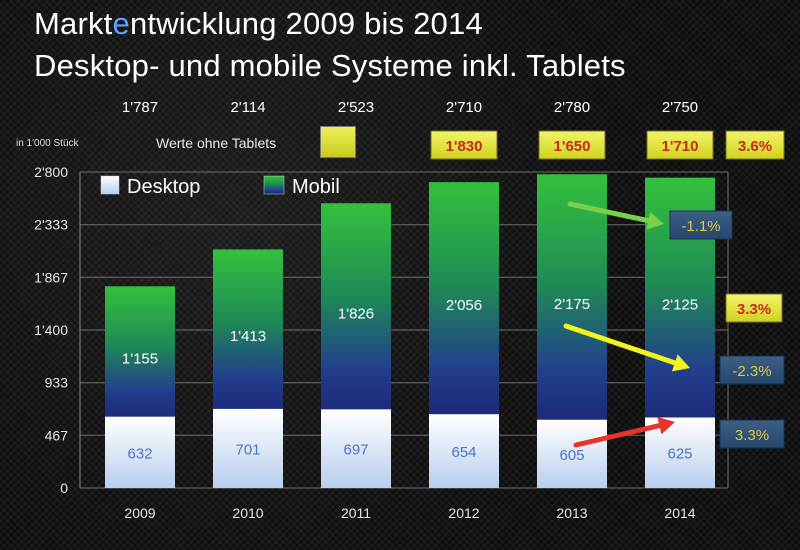  Describe the element at coordinates (338, 142) in the screenshot. I see `tablet-legend-swatch` at that location.